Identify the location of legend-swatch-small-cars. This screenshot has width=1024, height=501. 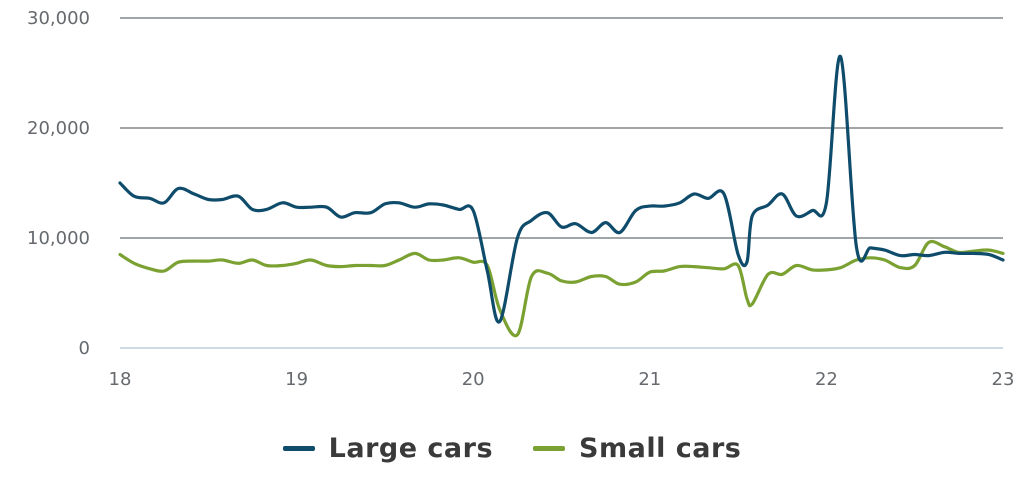
(549, 448).